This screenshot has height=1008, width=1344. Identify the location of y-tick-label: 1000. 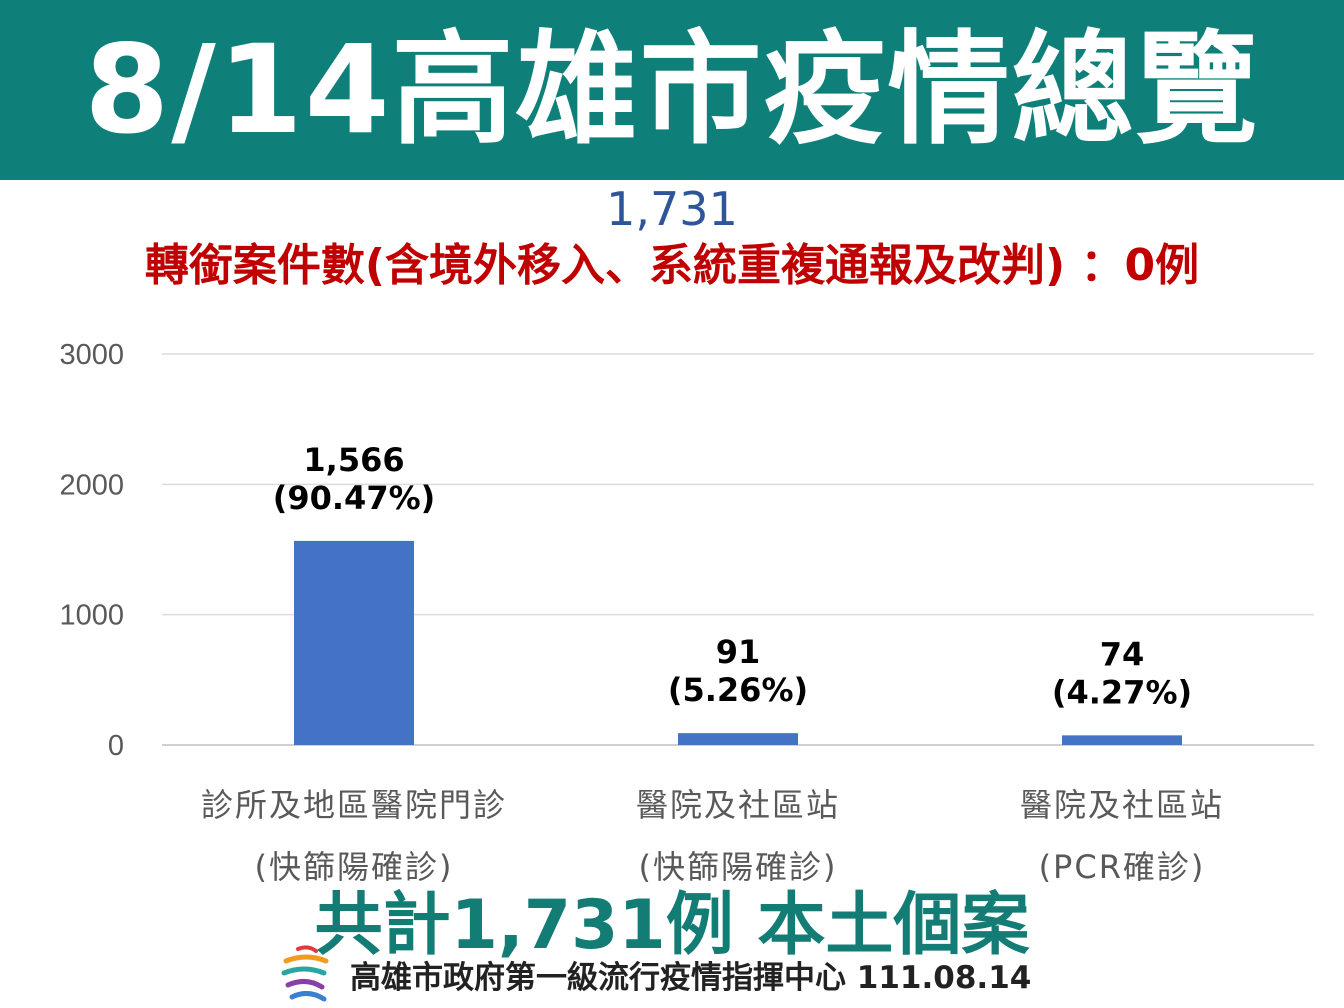
(91, 616).